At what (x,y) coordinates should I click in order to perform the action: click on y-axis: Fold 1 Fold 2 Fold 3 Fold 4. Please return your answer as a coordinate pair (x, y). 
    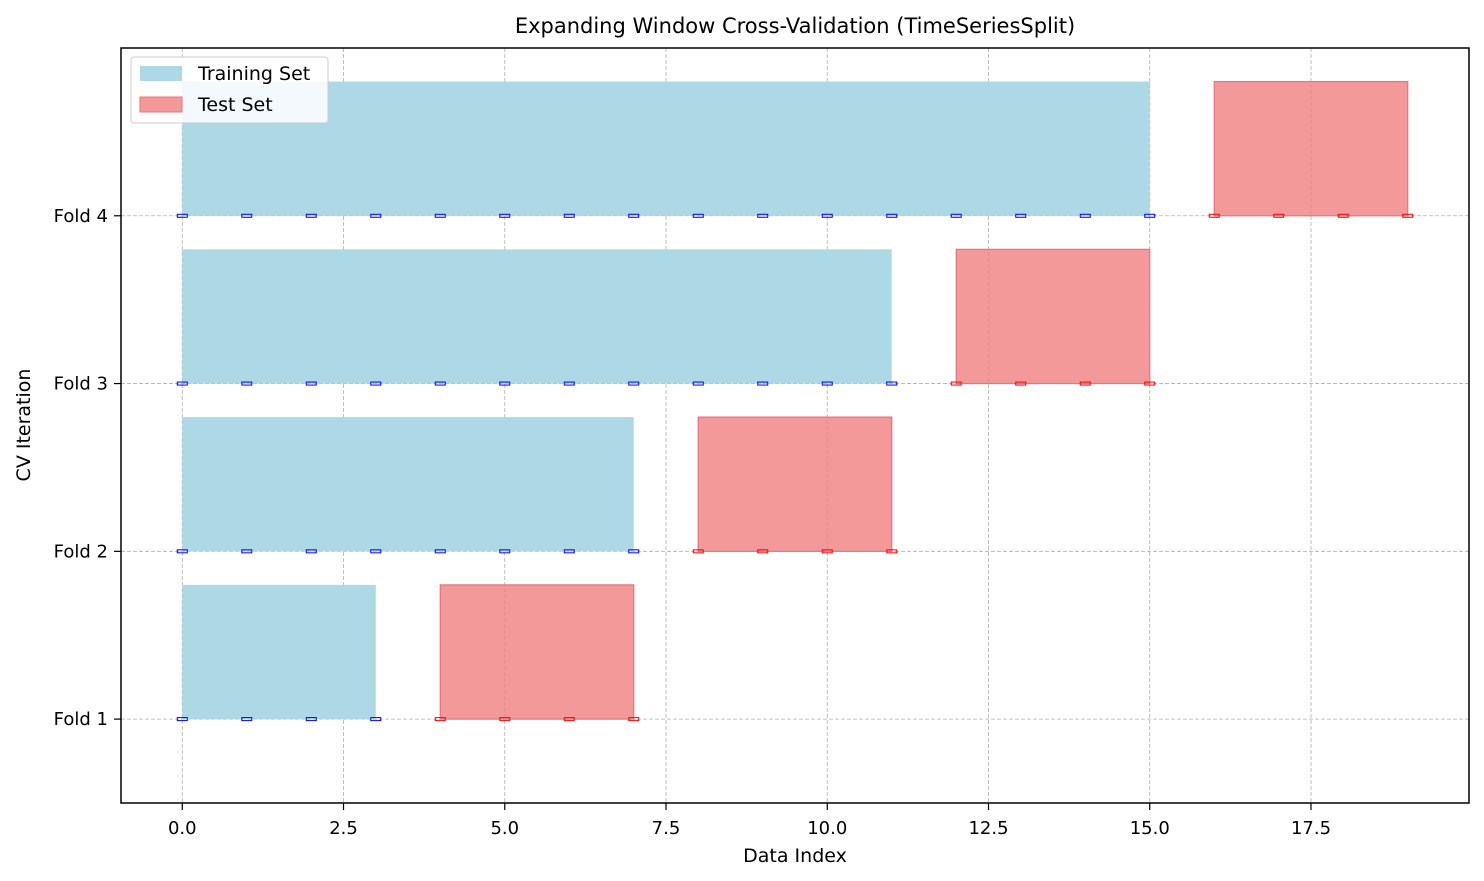
    Looking at the image, I should click on (87, 468).